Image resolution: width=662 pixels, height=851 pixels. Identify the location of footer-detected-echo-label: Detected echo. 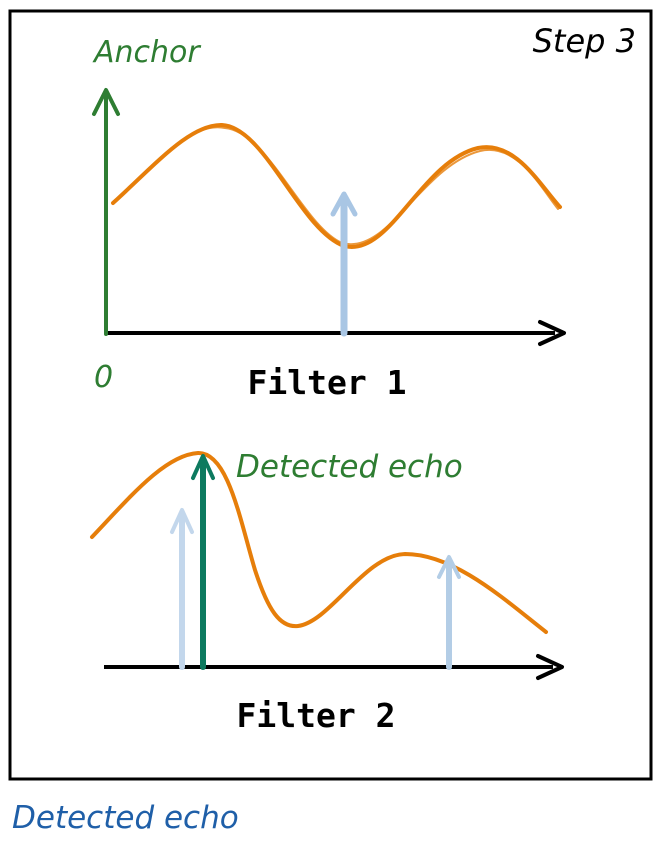
(125, 818).